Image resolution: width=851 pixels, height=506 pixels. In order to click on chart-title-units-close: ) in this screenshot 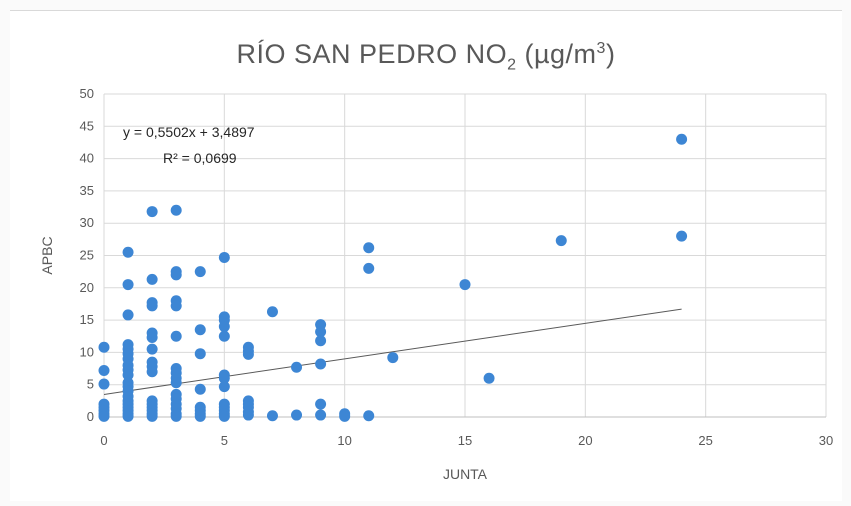, I will do `click(610, 54)`.